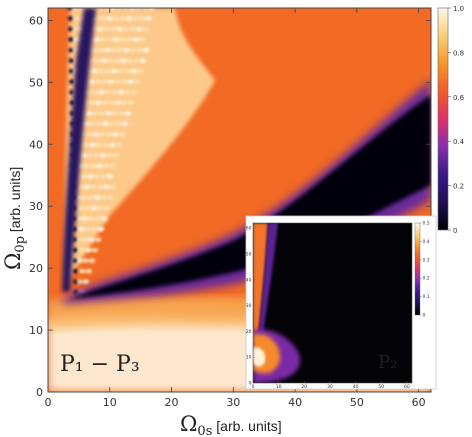  Describe the element at coordinates (330, 387) in the screenshot. I see `inset-x-tick-label: 30` at that location.